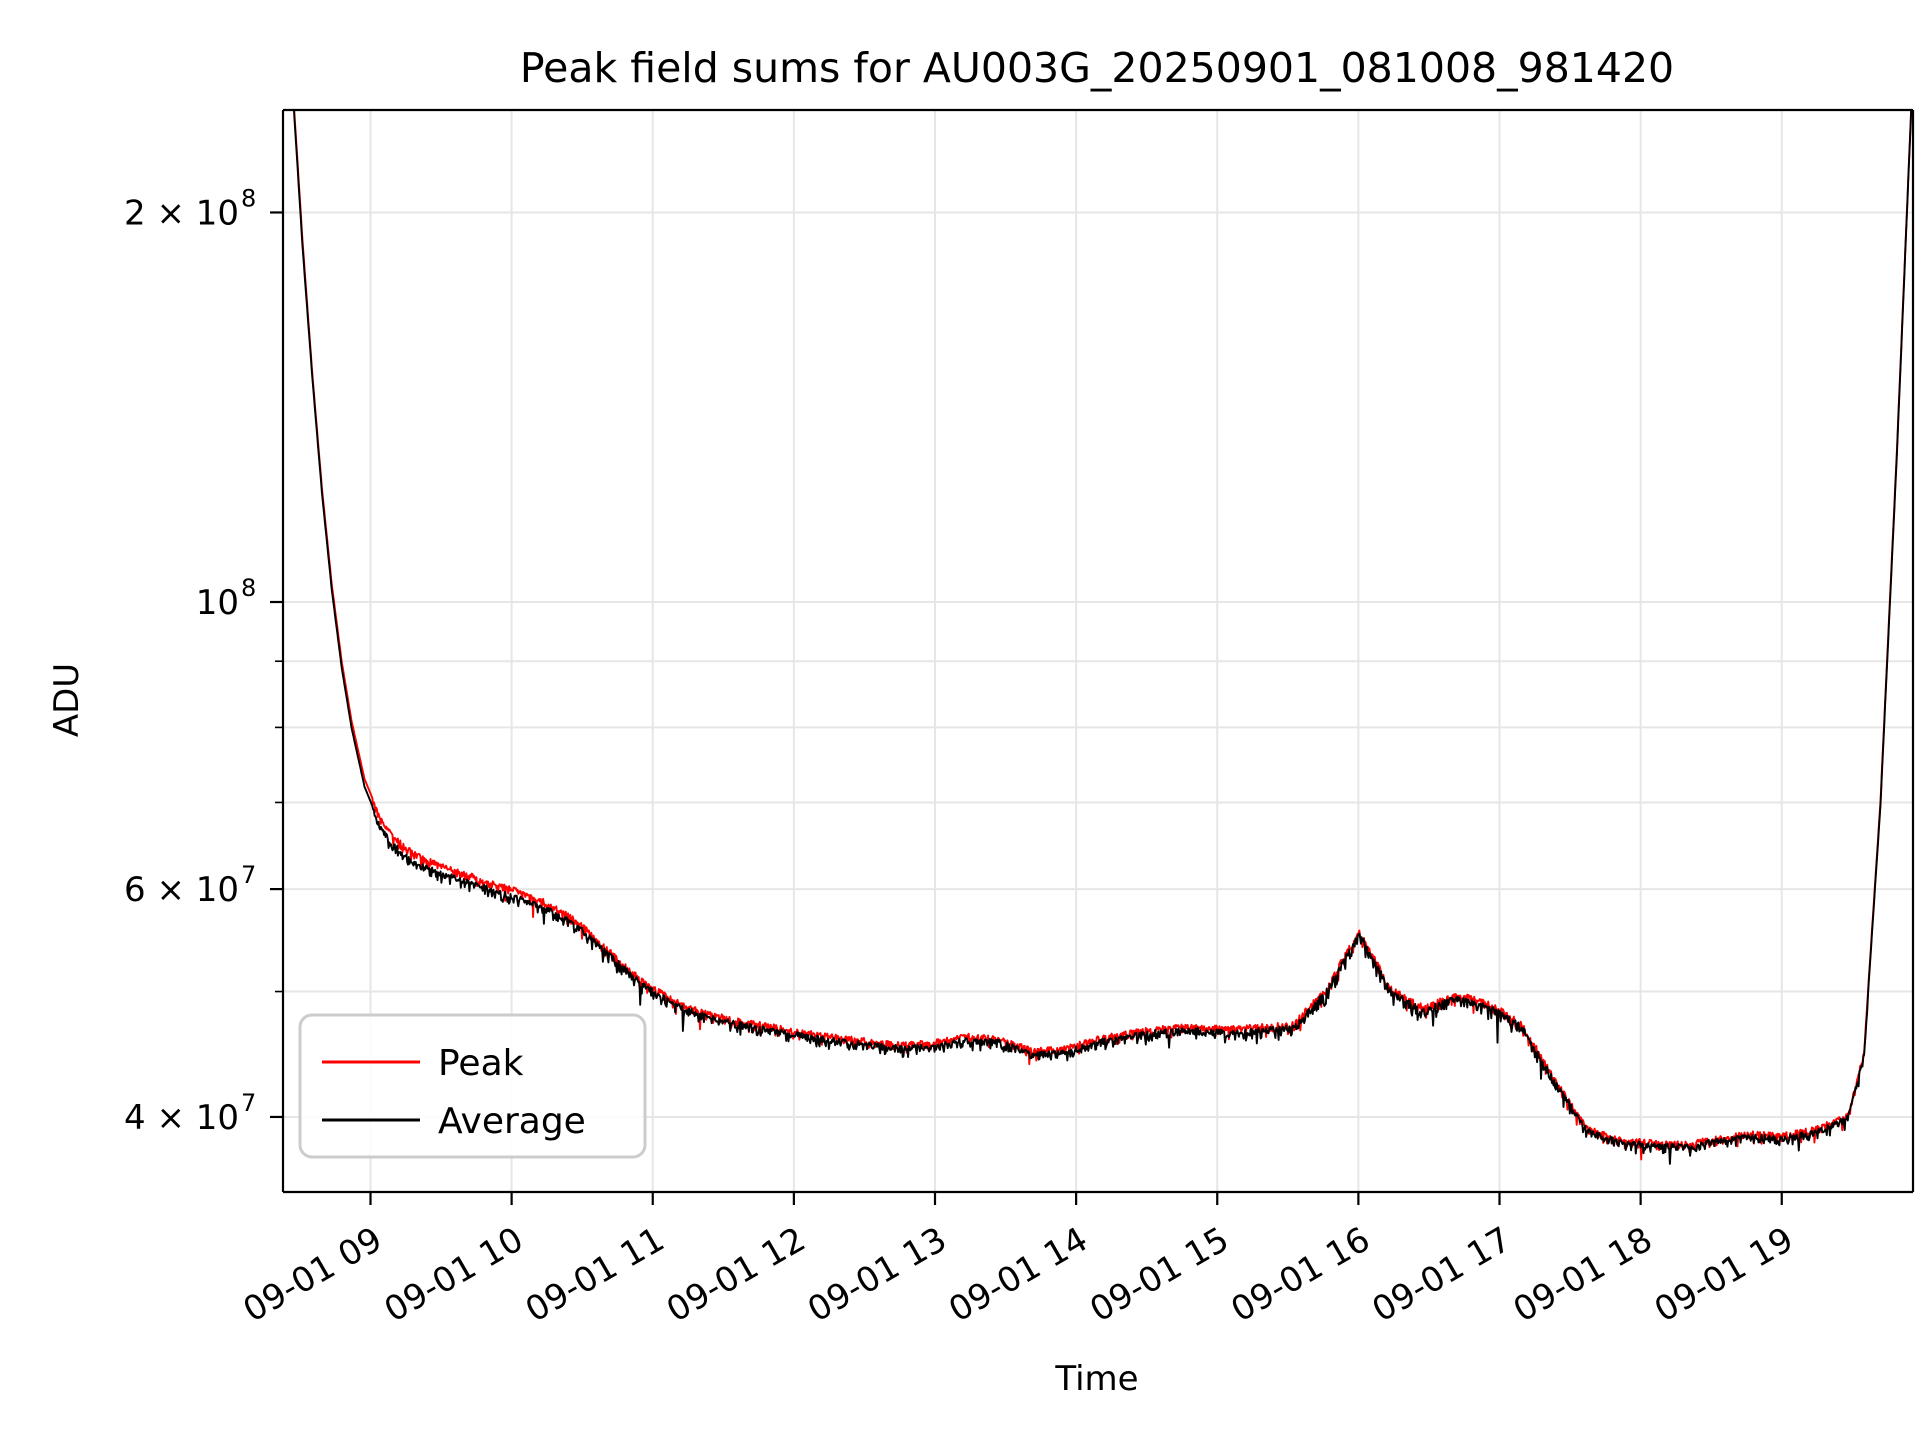 Image resolution: width=1920 pixels, height=1440 pixels. I want to click on legend-label-peak: Peak, so click(481, 1063).